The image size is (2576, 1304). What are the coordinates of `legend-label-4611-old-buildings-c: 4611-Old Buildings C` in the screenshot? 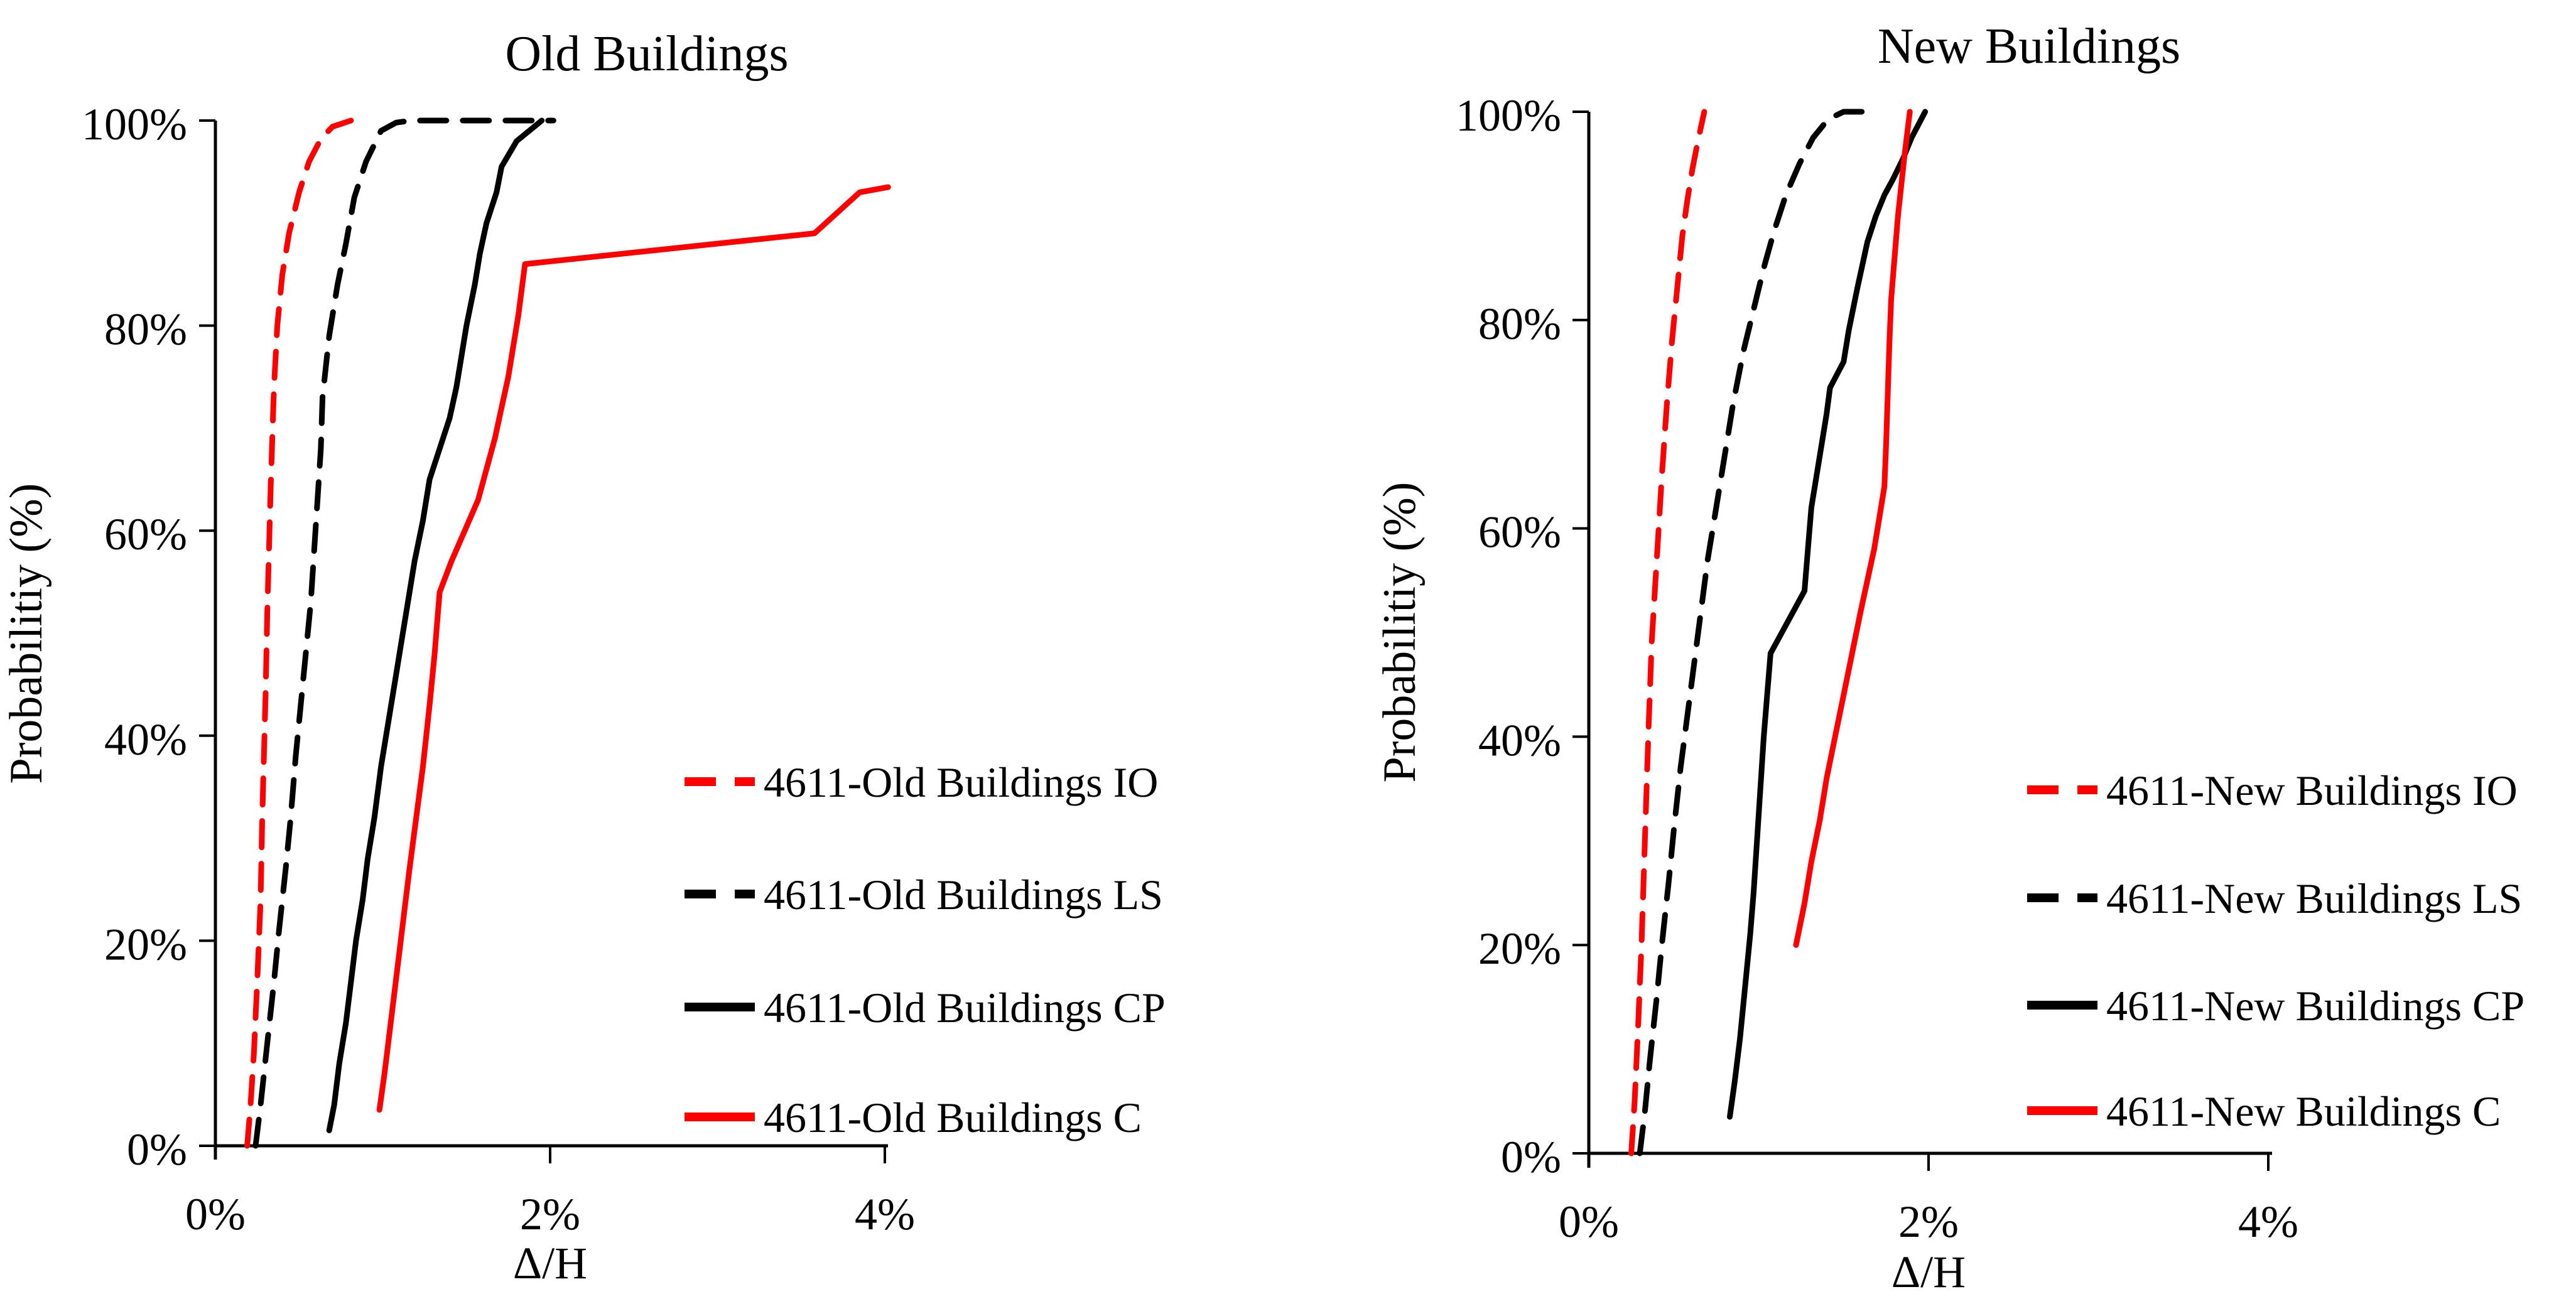 It's located at (953, 1118).